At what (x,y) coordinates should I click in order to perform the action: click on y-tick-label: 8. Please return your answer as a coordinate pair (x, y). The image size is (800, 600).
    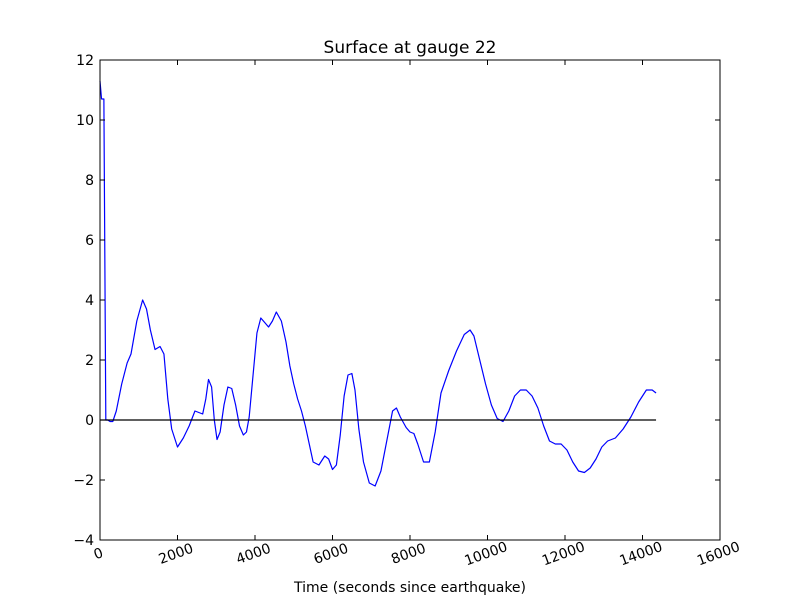
    Looking at the image, I should click on (89, 181).